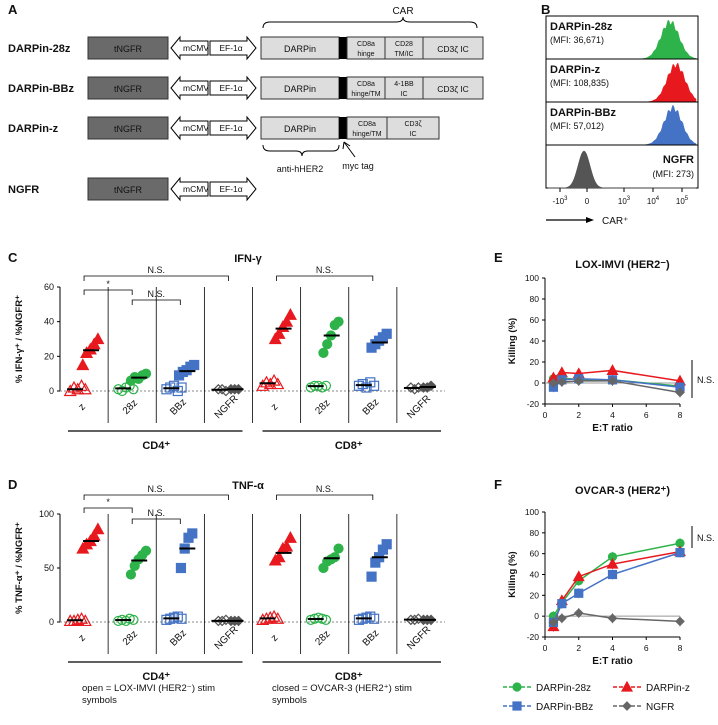 This screenshot has width=718, height=725. Describe the element at coordinates (561, 201) in the screenshot. I see `hist-tick-label: -103` at that location.